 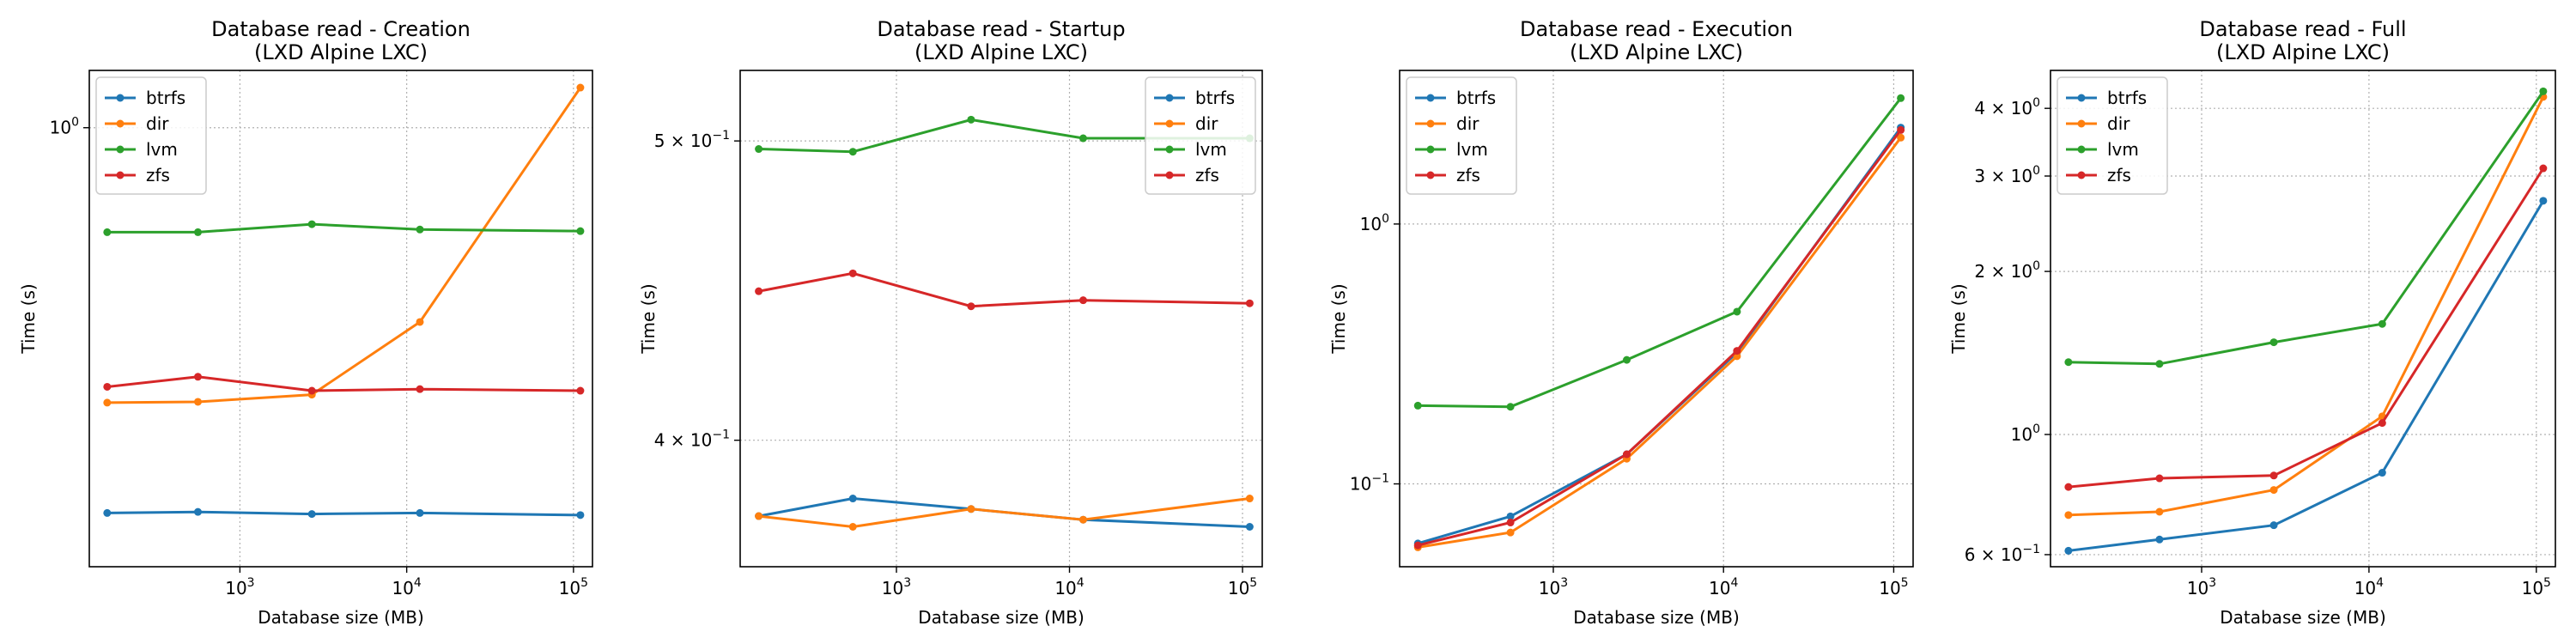 What do you see at coordinates (1430, 123) in the screenshot?
I see `legend-marker-dir` at bounding box center [1430, 123].